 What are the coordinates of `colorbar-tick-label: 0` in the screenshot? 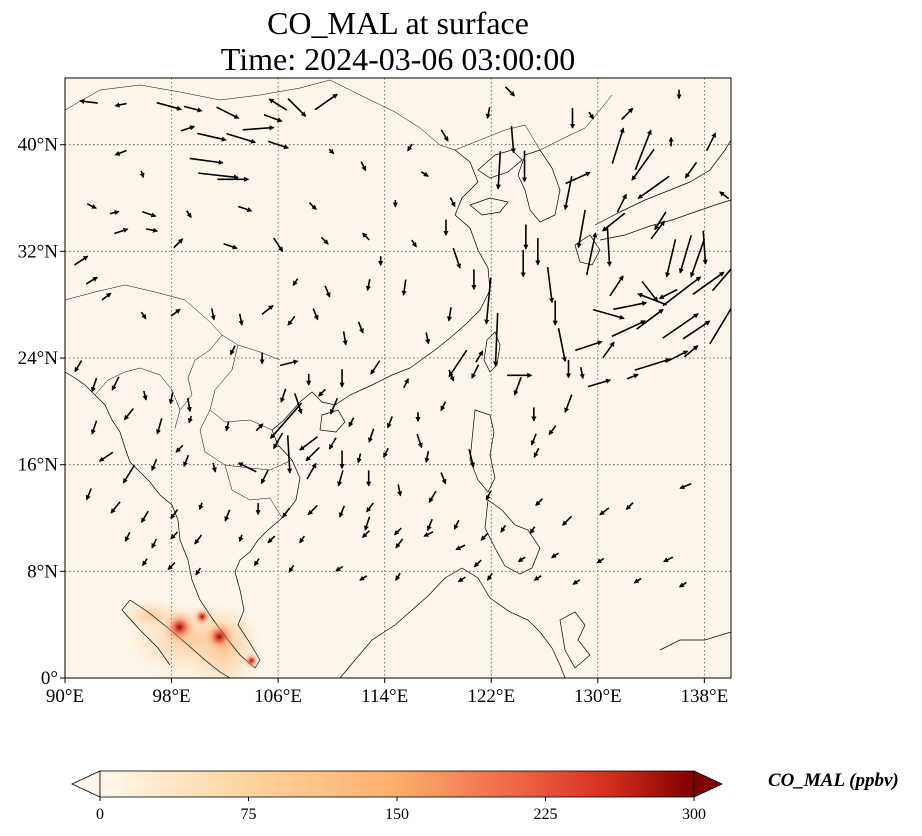 It's located at (100, 814).